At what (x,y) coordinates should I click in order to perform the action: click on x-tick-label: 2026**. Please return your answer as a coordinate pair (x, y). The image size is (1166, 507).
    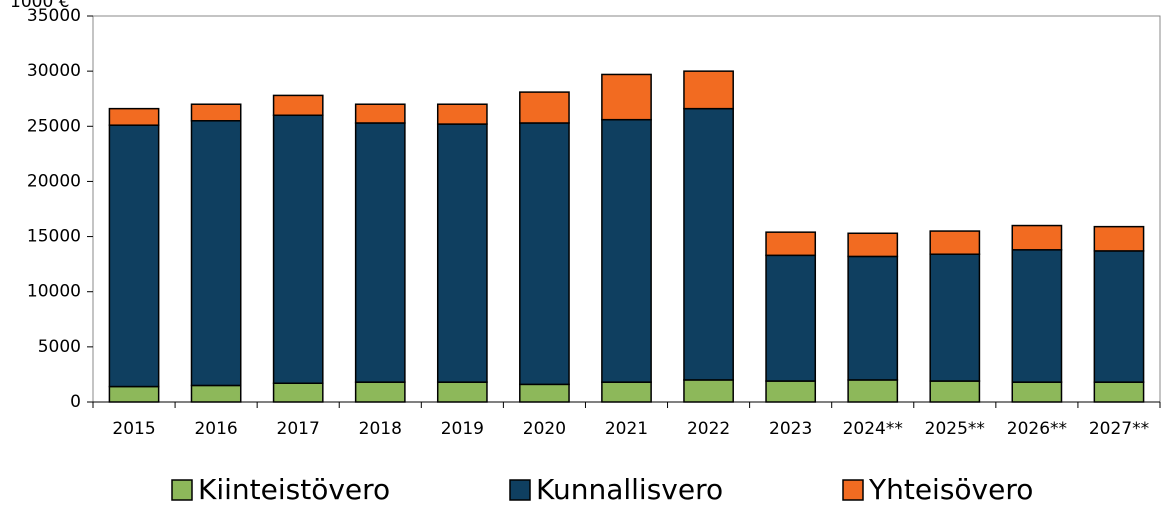
    Looking at the image, I should click on (1037, 429).